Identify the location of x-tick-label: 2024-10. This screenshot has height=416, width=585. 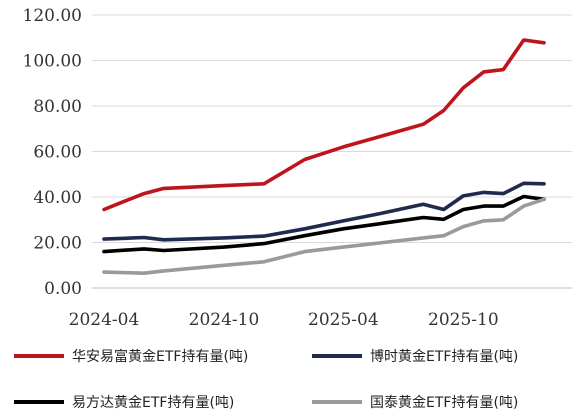
(224, 320).